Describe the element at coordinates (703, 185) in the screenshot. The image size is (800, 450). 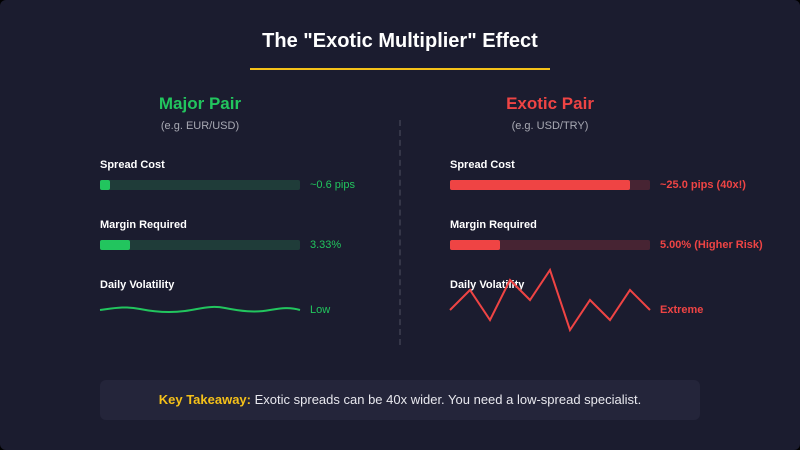
I see `spread-cost-value: ~25.0 pips (40x!)` at that location.